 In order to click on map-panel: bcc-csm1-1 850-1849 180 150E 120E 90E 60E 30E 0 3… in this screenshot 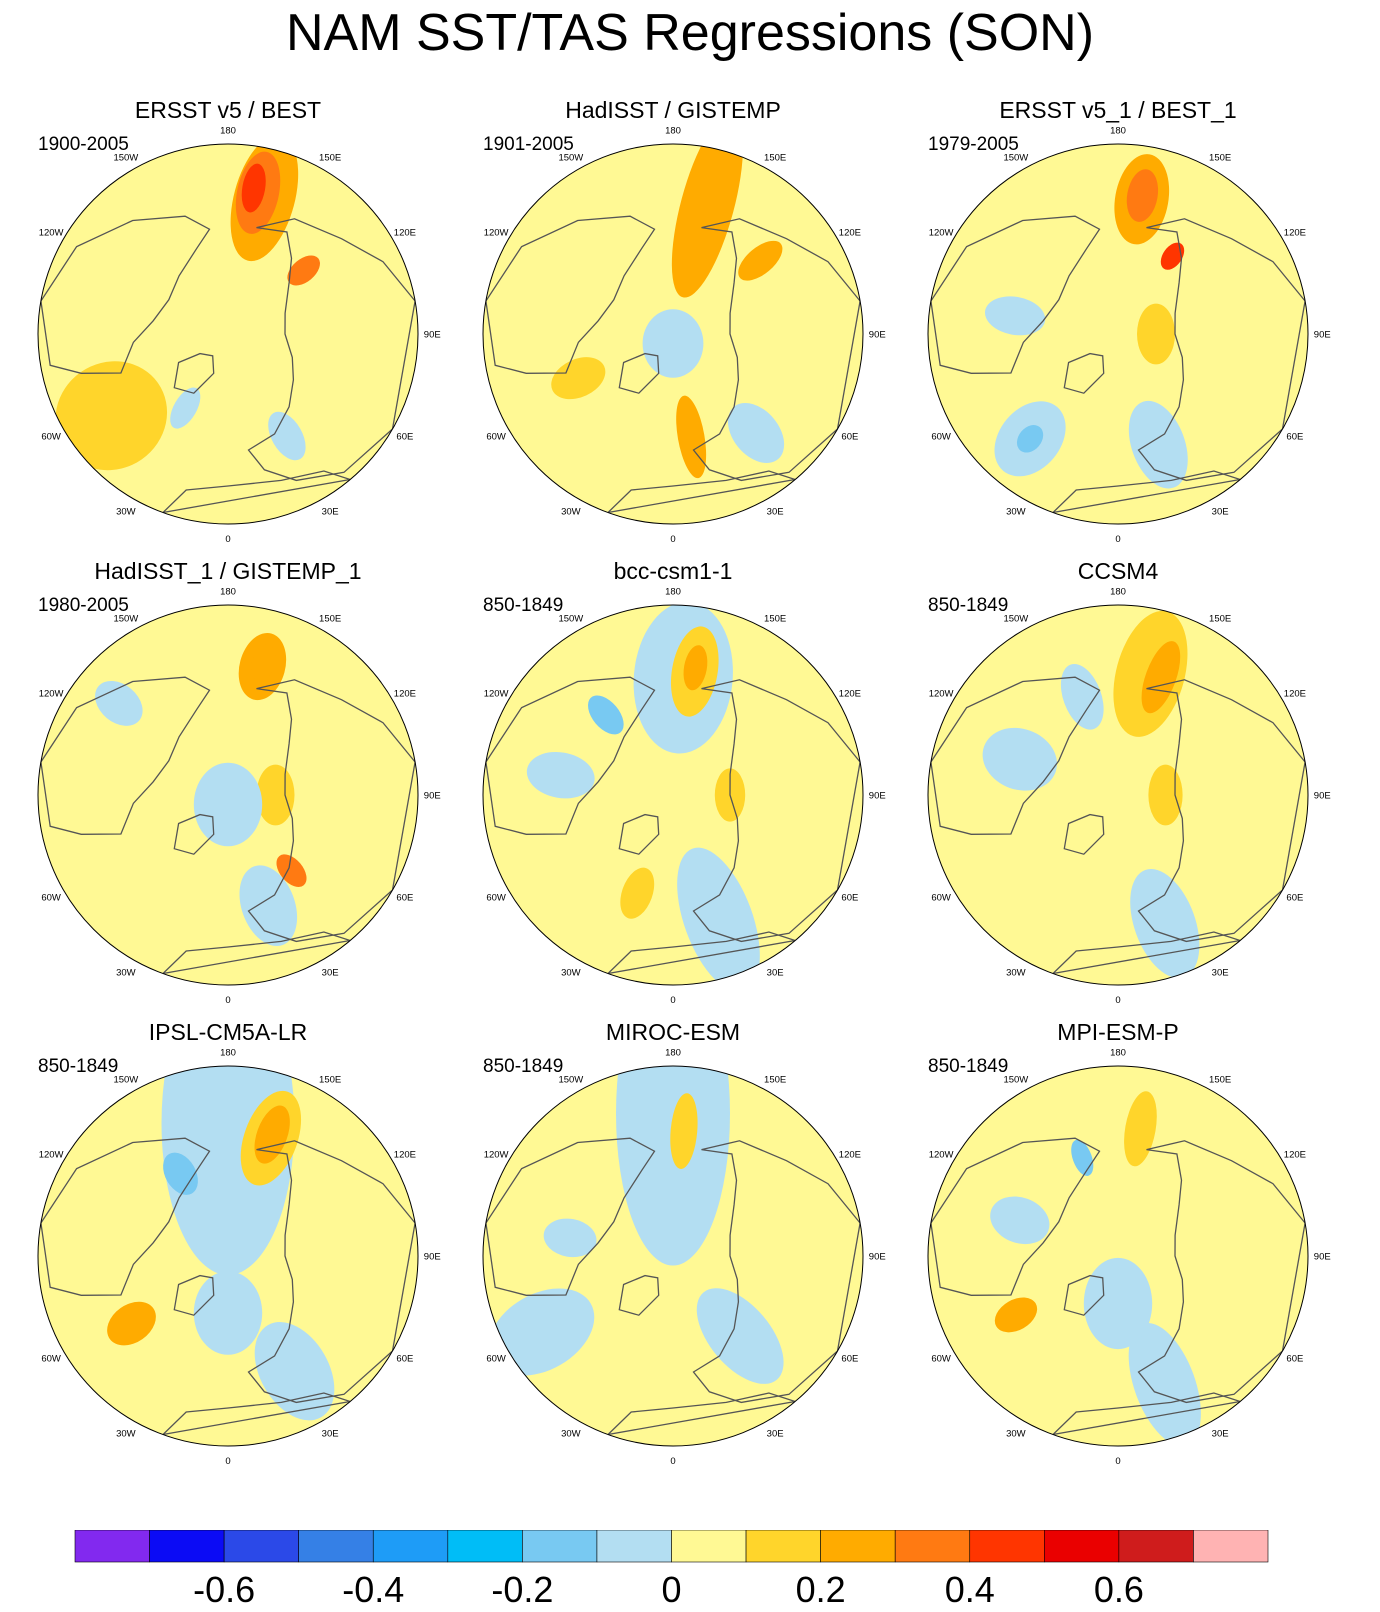, I will do `click(691, 787)`.